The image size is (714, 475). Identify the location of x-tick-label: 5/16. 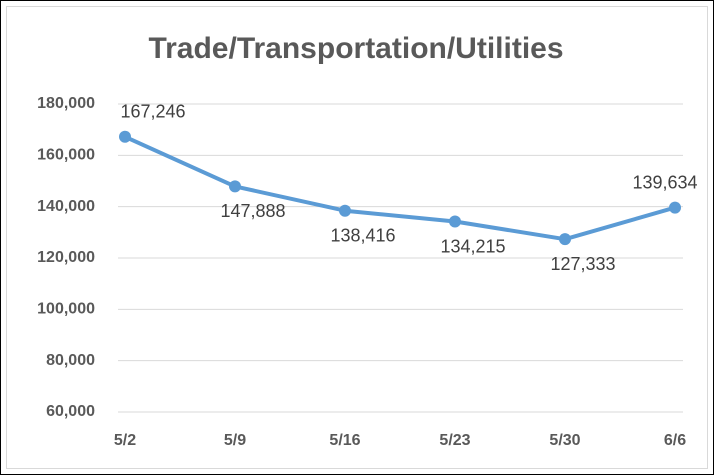
(344, 440).